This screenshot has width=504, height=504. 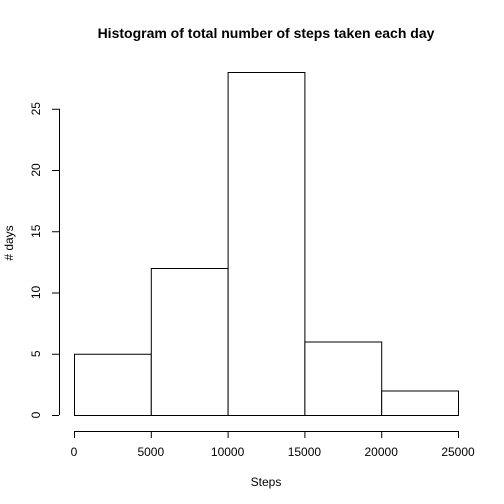 What do you see at coordinates (150, 452) in the screenshot?
I see `x-tick-label: 5000` at bounding box center [150, 452].